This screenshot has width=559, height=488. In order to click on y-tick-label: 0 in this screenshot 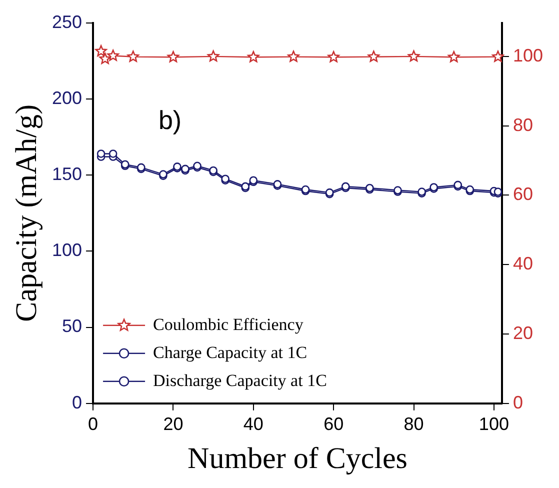, I will do `click(77, 402)`.